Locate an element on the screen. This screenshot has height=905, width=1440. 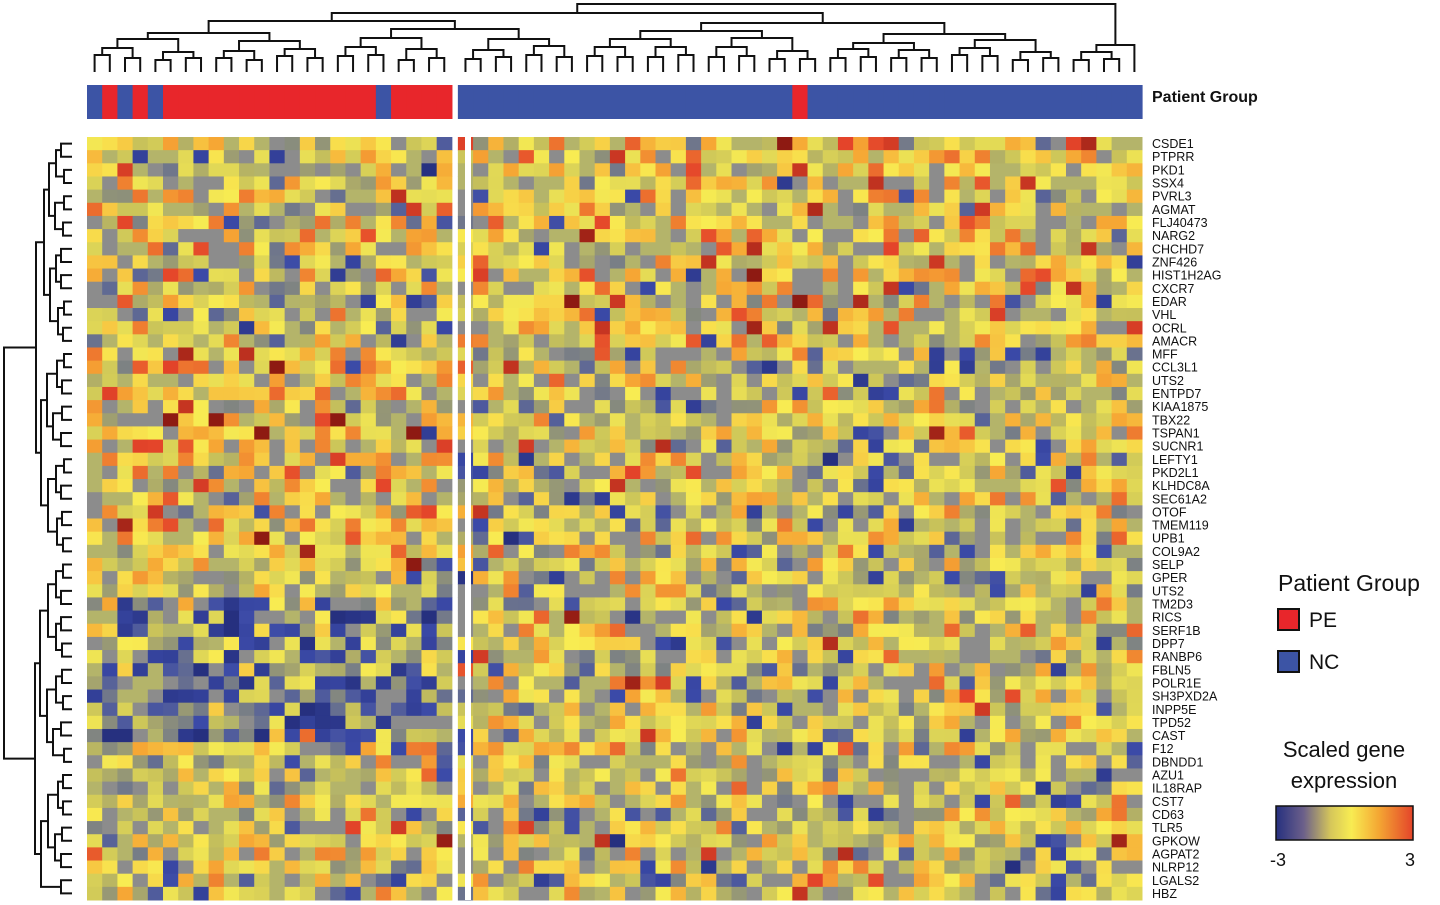
annotation-cell-nc is located at coordinates (937, 102).